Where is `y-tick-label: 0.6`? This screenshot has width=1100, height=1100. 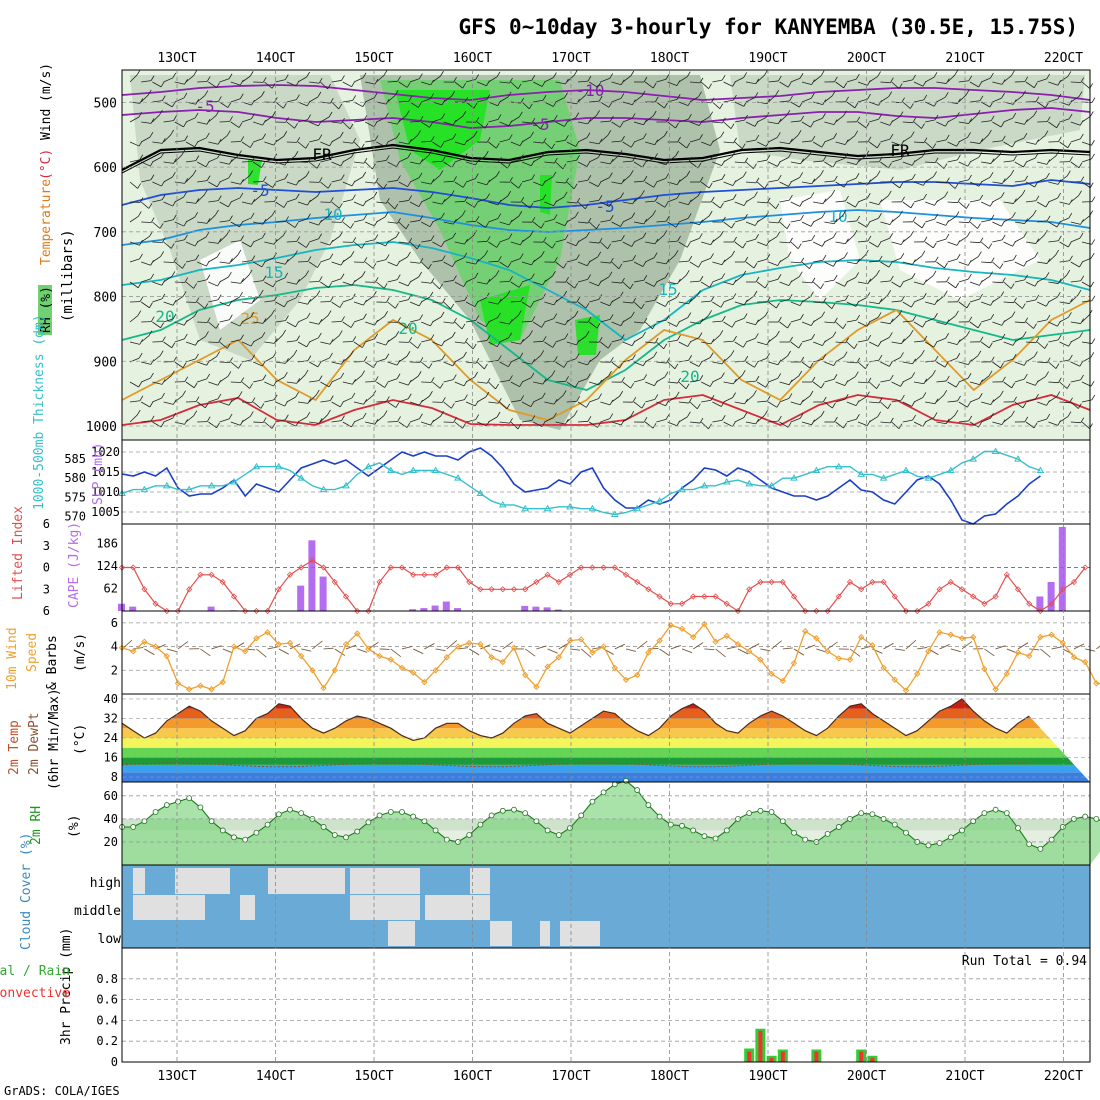 y-tick-label: 0.6 is located at coordinates (107, 1000).